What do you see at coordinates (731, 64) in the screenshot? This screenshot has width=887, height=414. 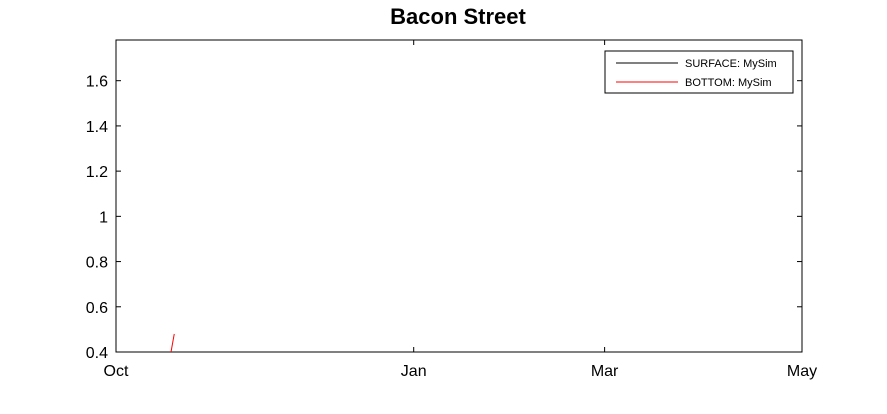 I see `legend-label: SURFACE: MySim` at bounding box center [731, 64].